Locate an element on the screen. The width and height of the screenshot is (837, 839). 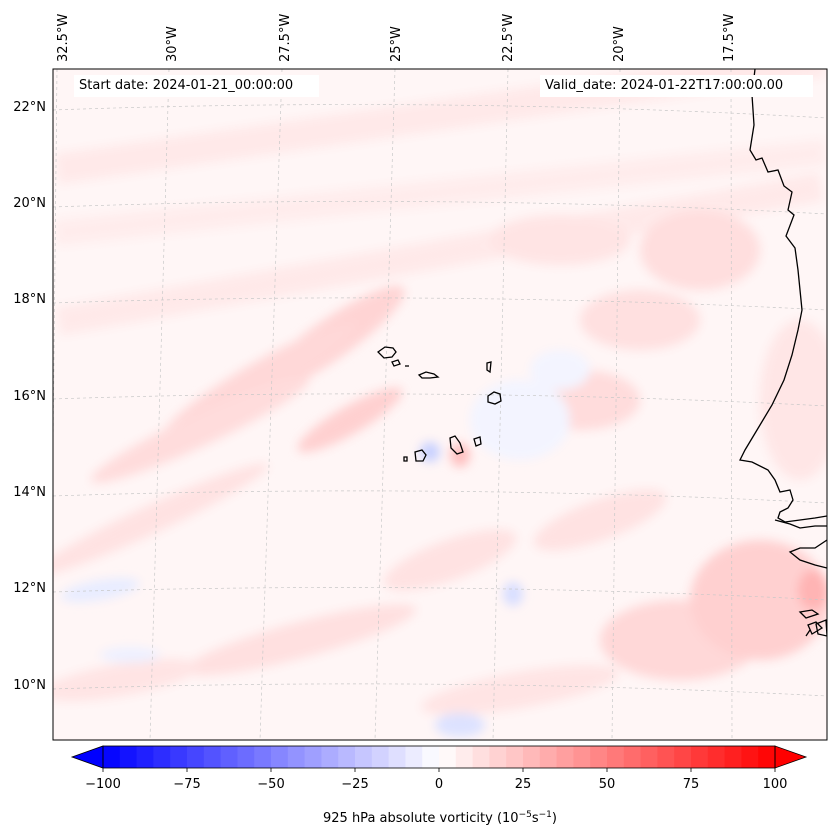
island-maio is located at coordinates (477, 441).